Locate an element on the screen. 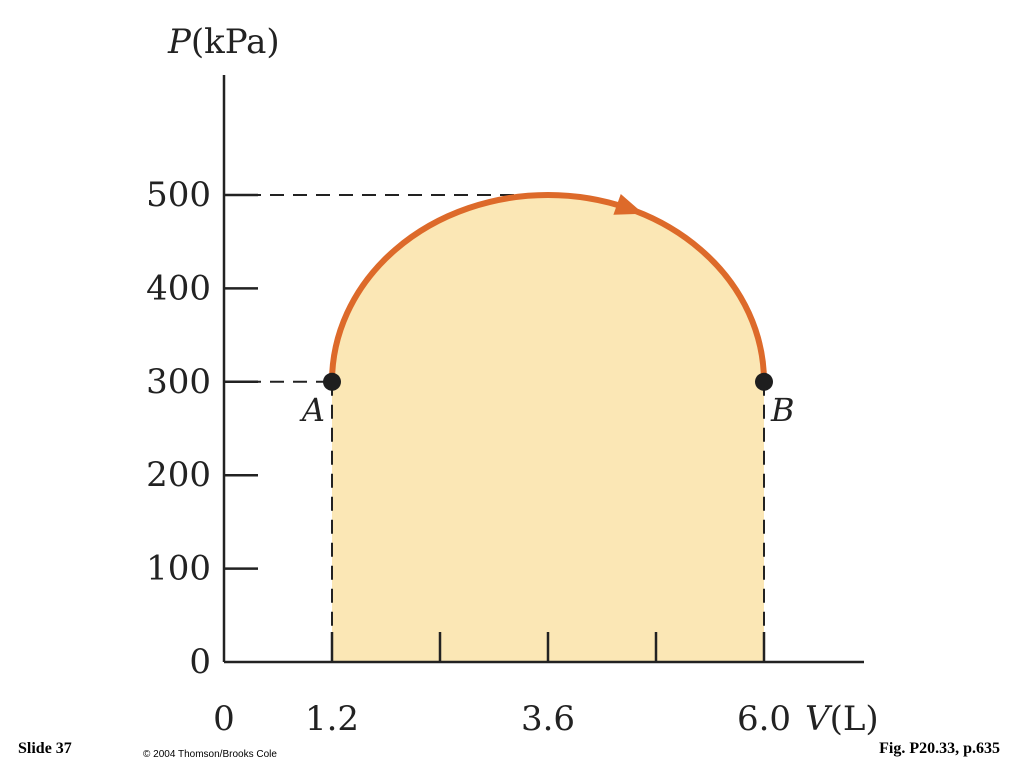  slide-number: Slide 37 is located at coordinates (45, 748).